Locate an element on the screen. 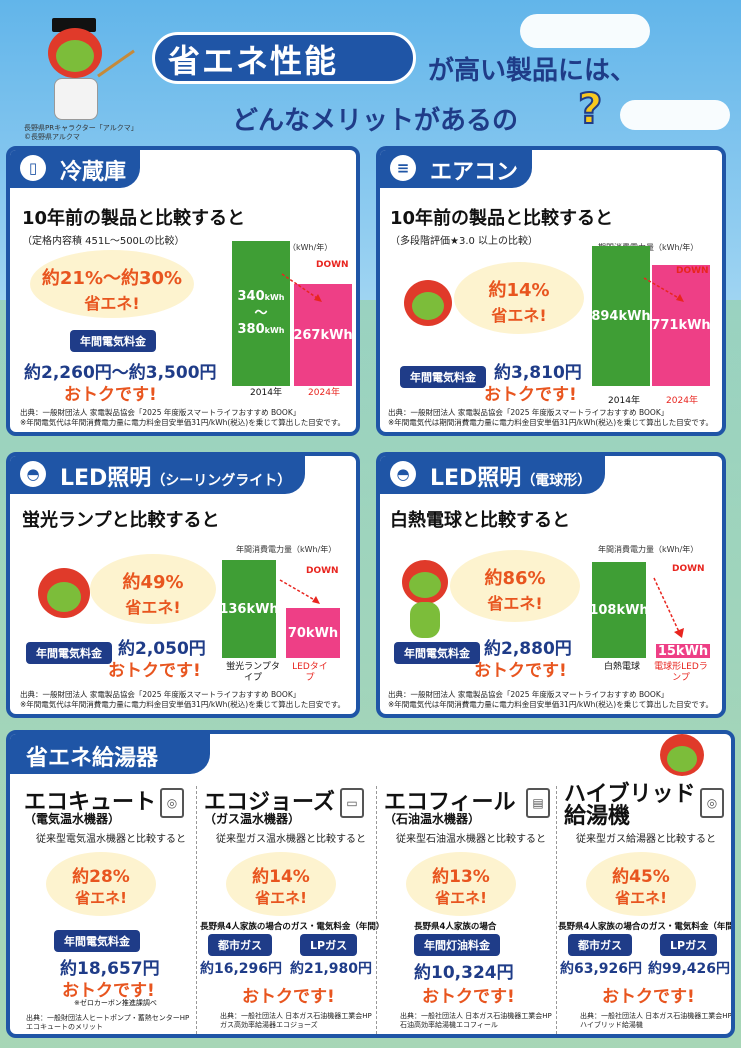 This screenshot has height=1048, width=741. lp-gas-price: 約21,980円 is located at coordinates (331, 969).